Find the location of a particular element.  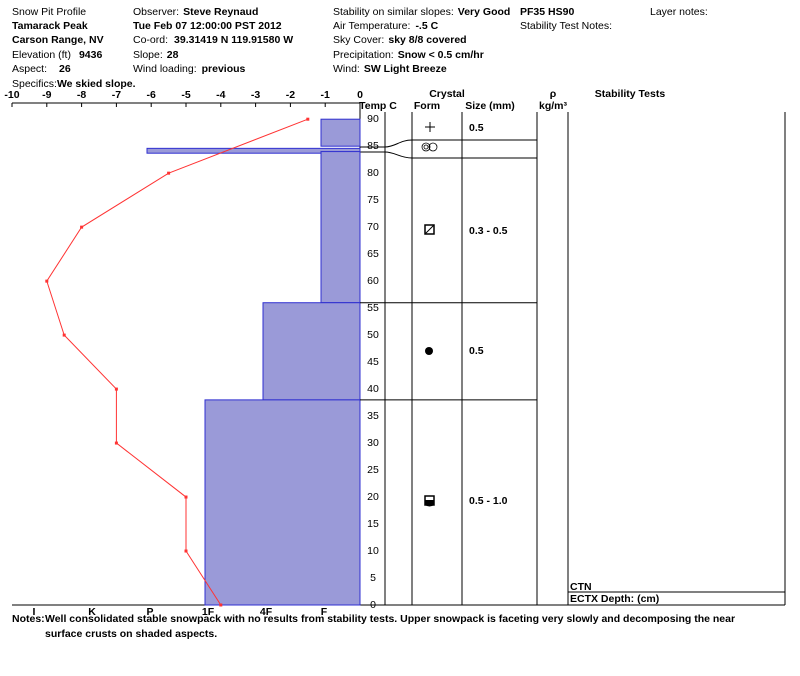

crystal-header: Crystal is located at coordinates (447, 94).